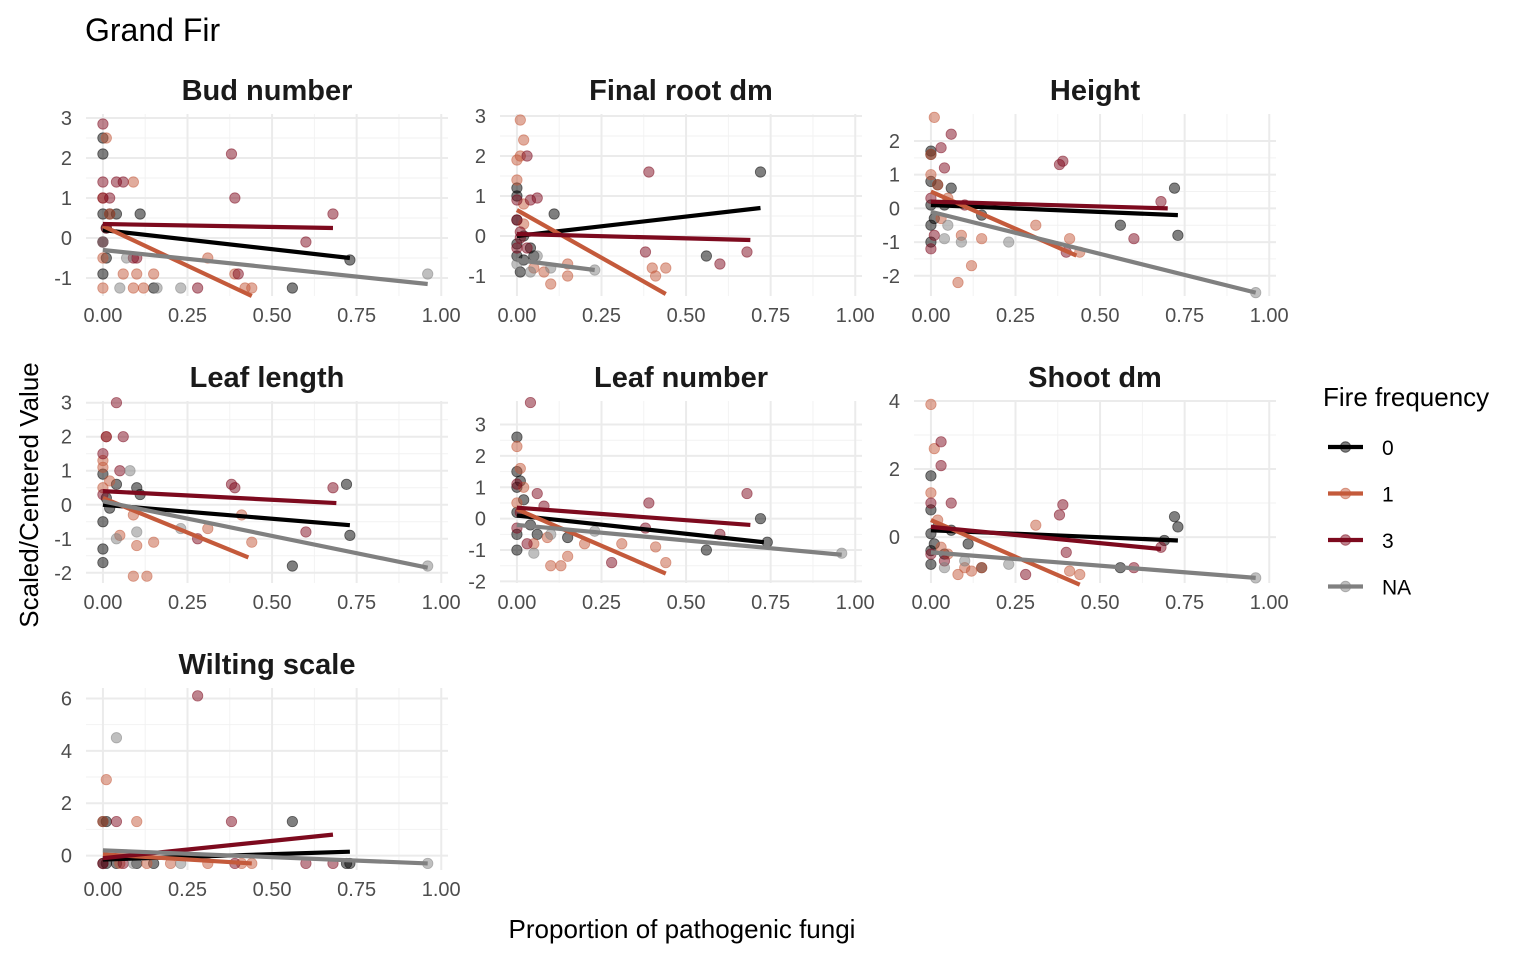 This screenshot has width=1536, height=960. Describe the element at coordinates (686, 603) in the screenshot. I see `x-tick-label: 0.50` at that location.